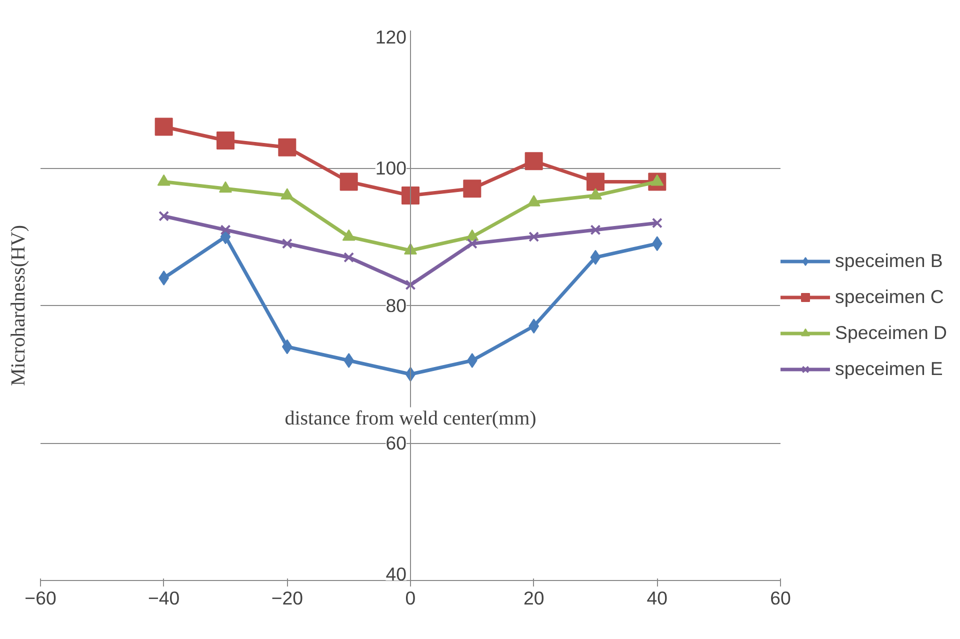 This screenshot has width=960, height=639. I want to click on x-tick-label: −60, so click(40, 598).